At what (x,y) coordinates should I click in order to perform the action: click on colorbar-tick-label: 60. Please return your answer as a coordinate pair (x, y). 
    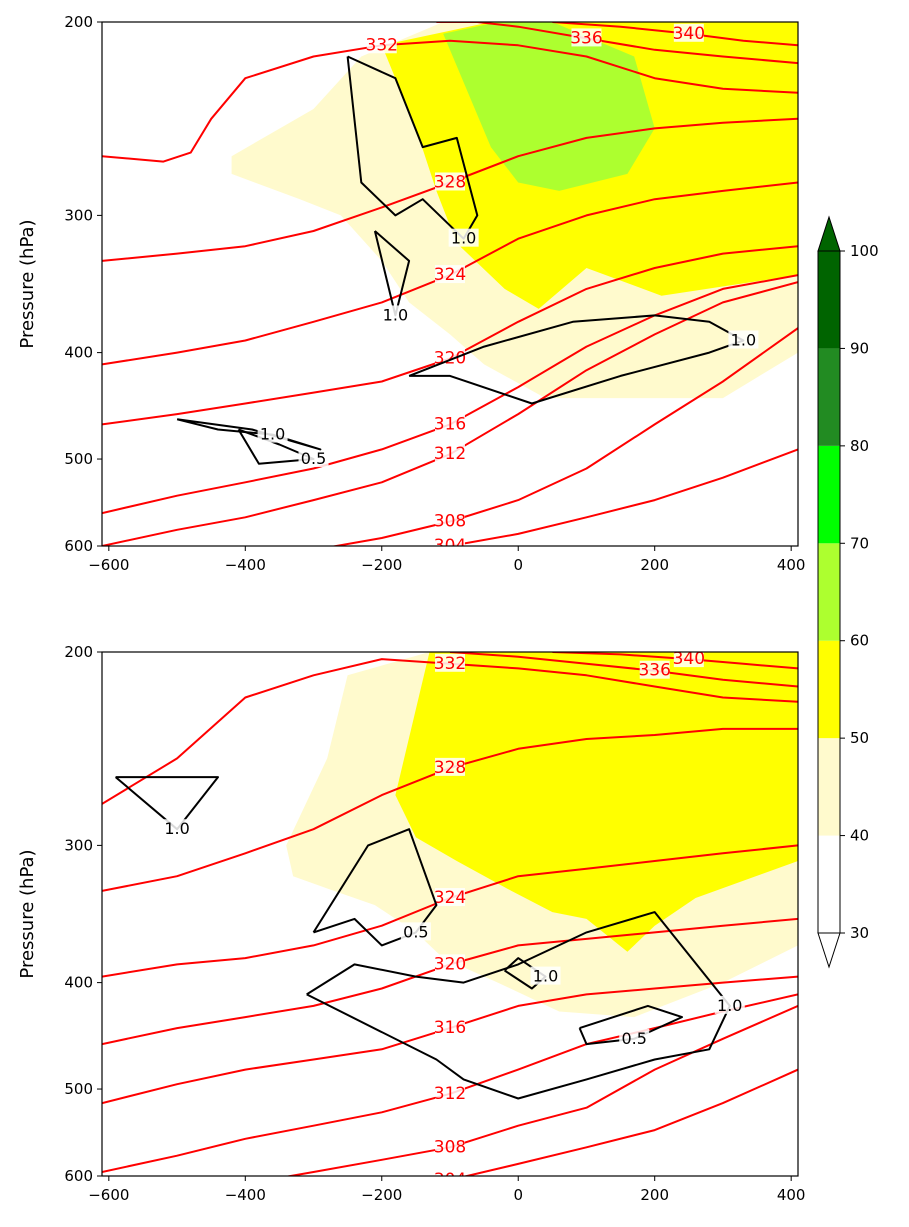
    Looking at the image, I should click on (859, 641).